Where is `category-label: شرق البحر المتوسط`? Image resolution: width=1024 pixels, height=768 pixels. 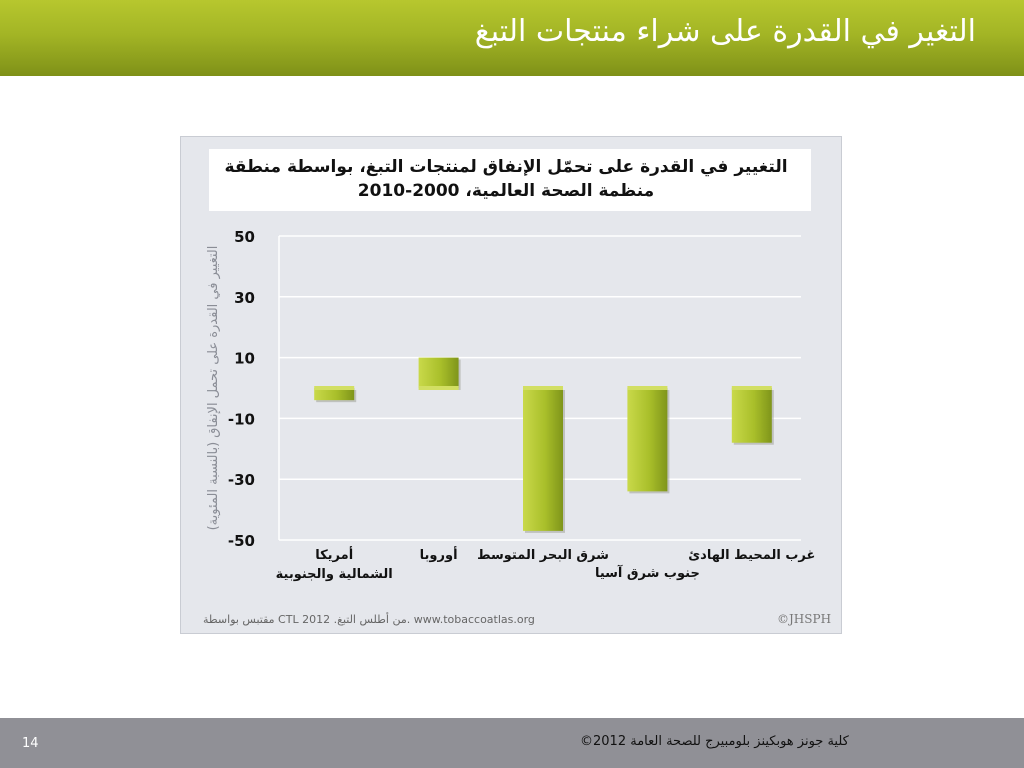 category-label: شرق البحر المتوسط is located at coordinates (543, 555).